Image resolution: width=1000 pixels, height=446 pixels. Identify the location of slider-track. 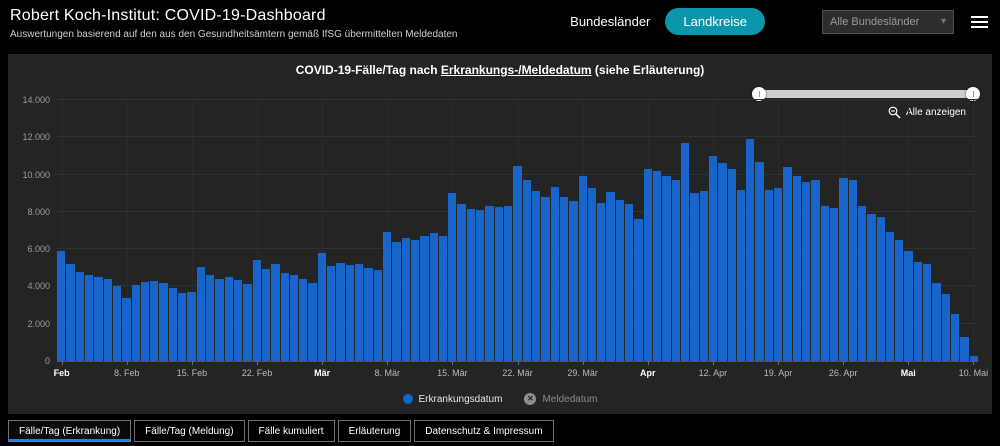
(866, 94).